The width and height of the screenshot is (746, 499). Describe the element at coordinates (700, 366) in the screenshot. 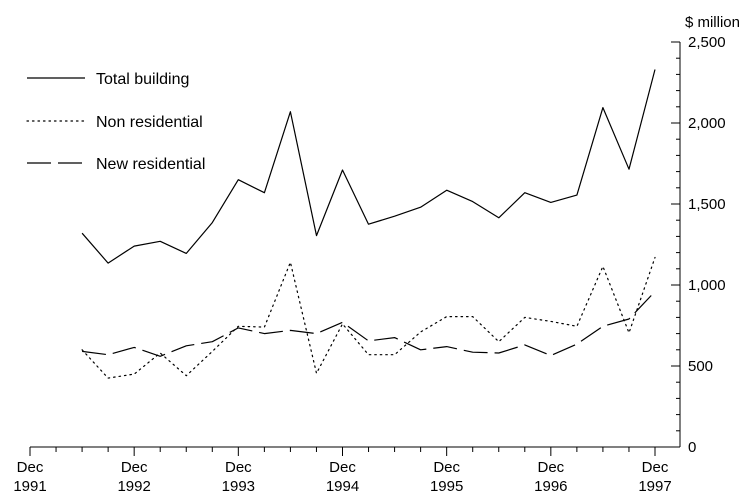

I see `y-tick-label: 500` at that location.